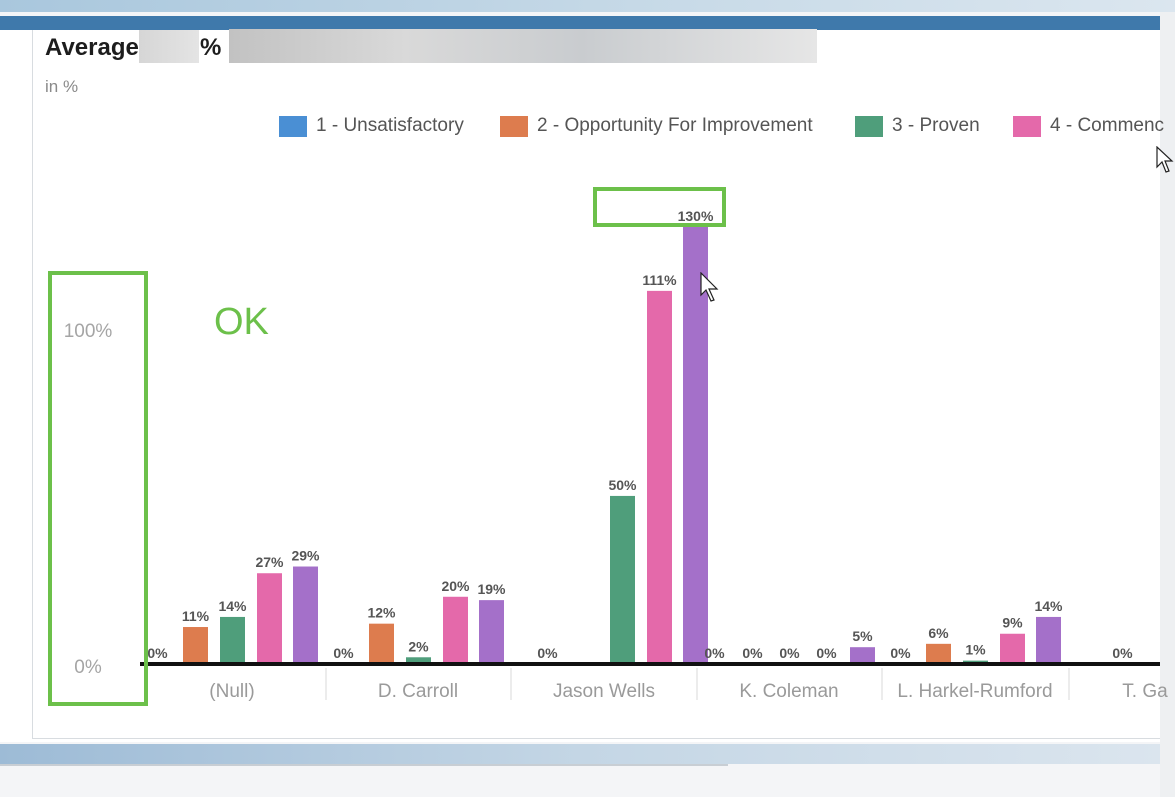 The height and width of the screenshot is (797, 1175). What do you see at coordinates (455, 586) in the screenshot?
I see `bar-value-label: 20%` at bounding box center [455, 586].